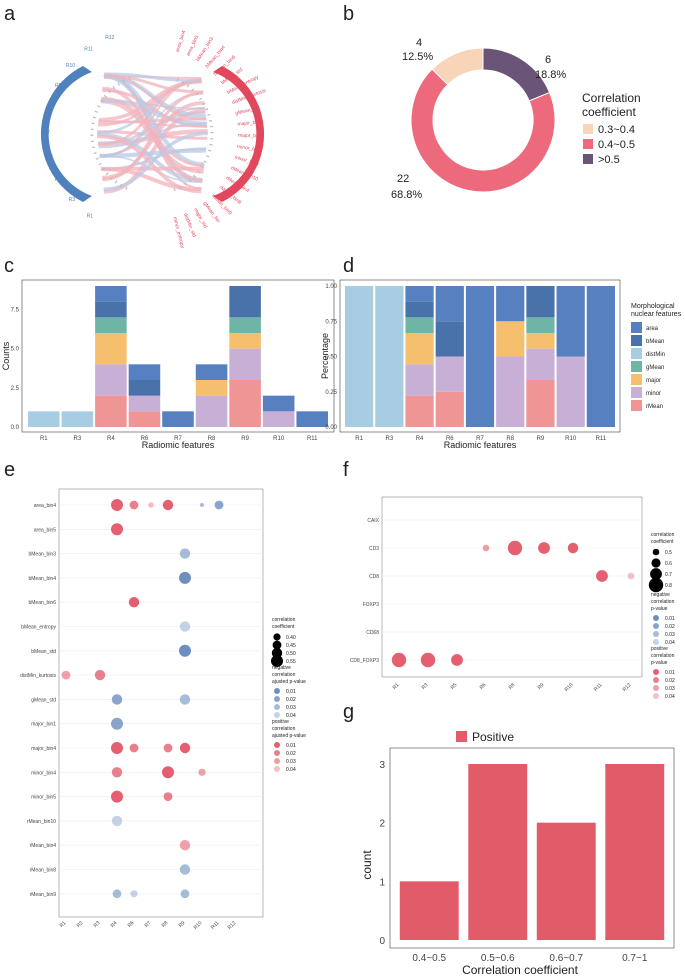 Image resolution: width=685 pixels, height=976 pixels. What do you see at coordinates (670, 697) in the screenshot?
I see `legend-pos-label: 0.04` at bounding box center [670, 697].